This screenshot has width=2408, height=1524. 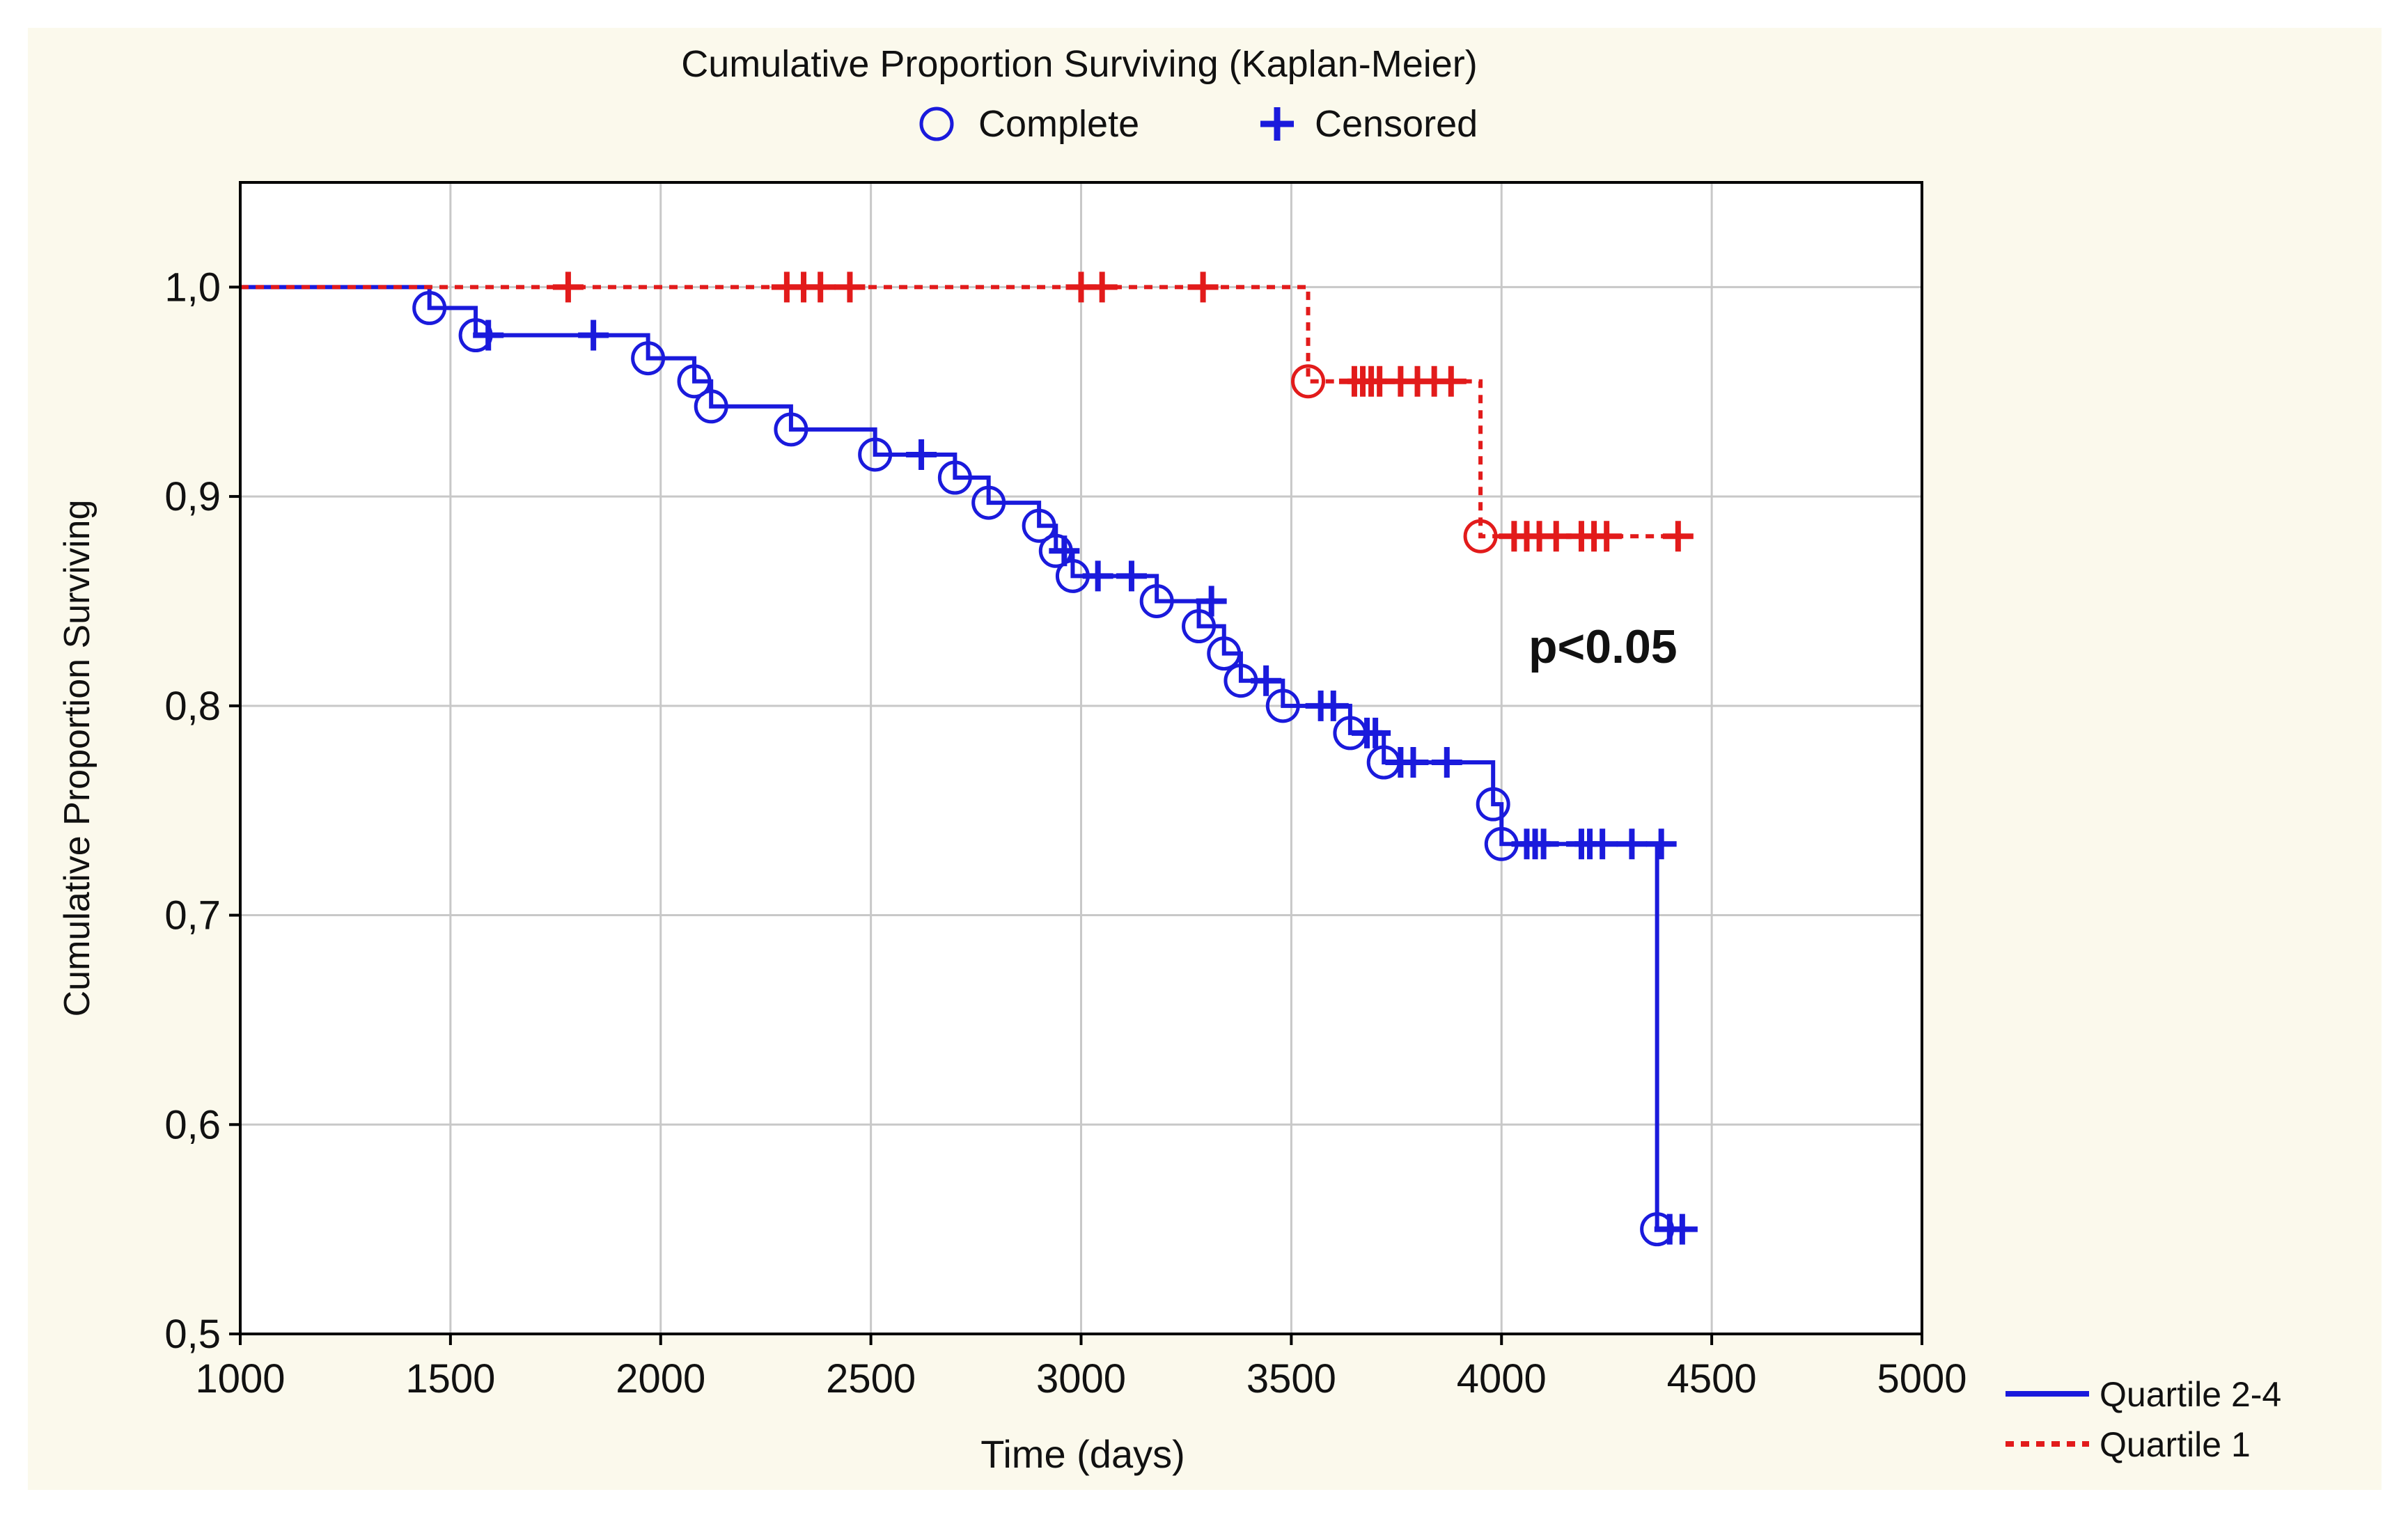 I want to click on x-axis-ticks: 1000 1500 2000 2500 3000 3500 4000 4500 5000, so click(x=1081, y=1367).